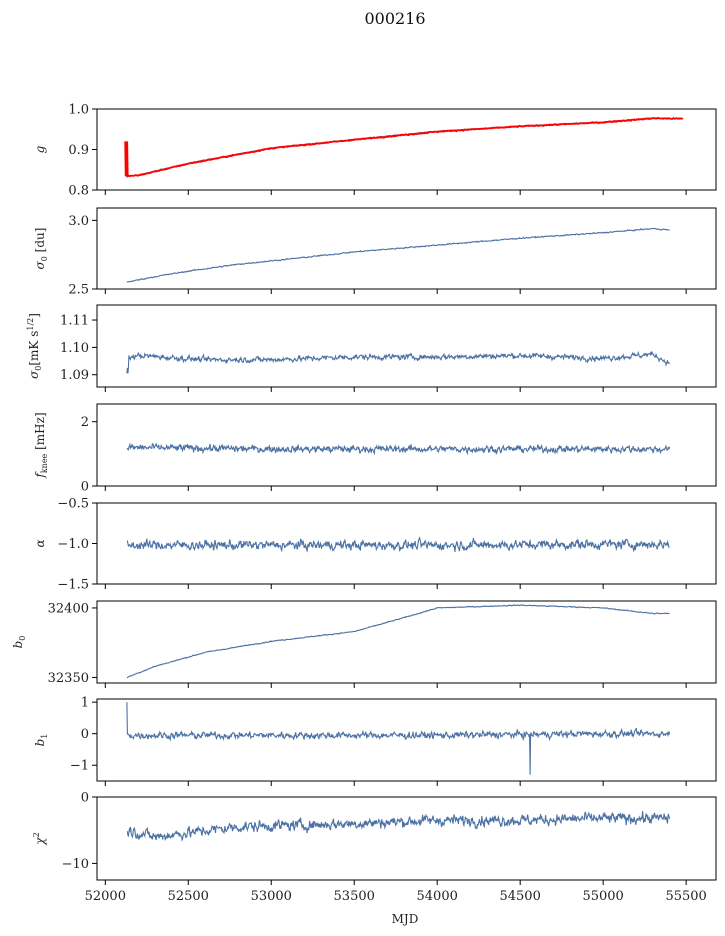 The image size is (725, 936). Describe the element at coordinates (85, 422) in the screenshot. I see `y-tick-label: 2` at that location.